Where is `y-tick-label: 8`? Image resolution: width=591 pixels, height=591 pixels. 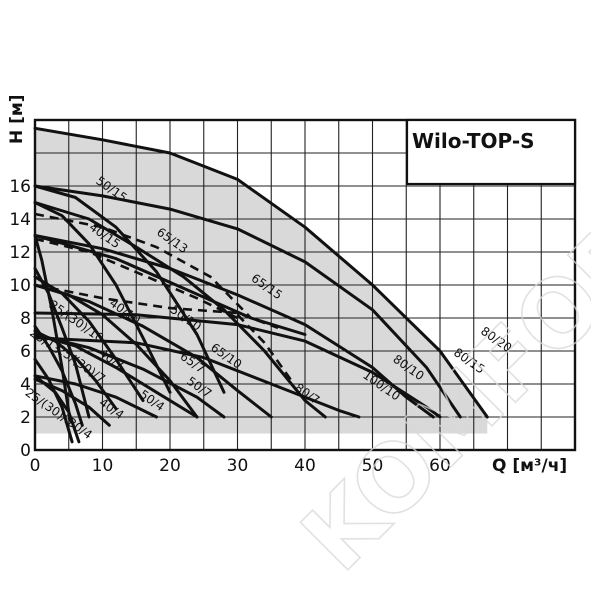
y-tick-label: 8 is located at coordinates (25, 319).